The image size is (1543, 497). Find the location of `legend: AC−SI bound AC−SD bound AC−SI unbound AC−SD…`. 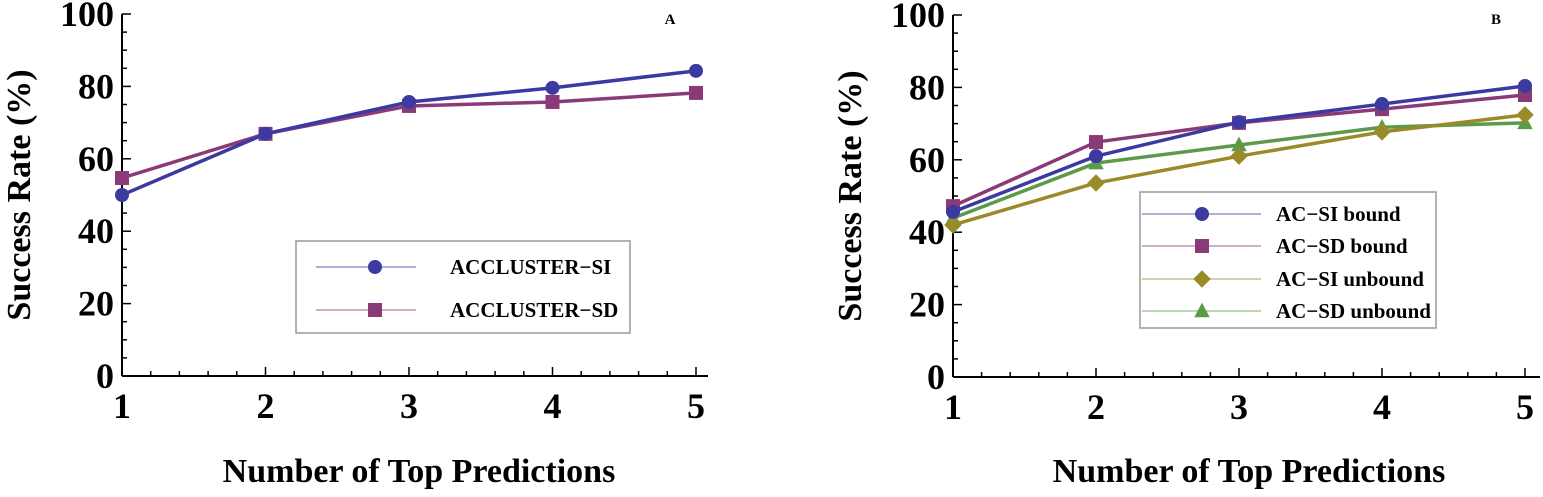

legend: AC−SI bound AC−SD bound AC−SI unbound AC−SD… is located at coordinates (1288, 260).